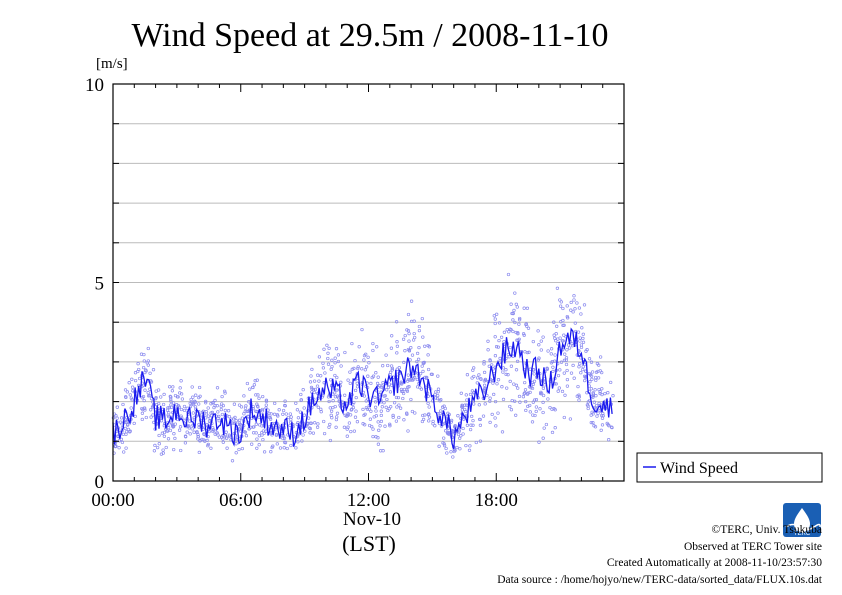 The image size is (842, 595). What do you see at coordinates (368, 500) in the screenshot?
I see `x-tick-label: 12:00` at bounding box center [368, 500].